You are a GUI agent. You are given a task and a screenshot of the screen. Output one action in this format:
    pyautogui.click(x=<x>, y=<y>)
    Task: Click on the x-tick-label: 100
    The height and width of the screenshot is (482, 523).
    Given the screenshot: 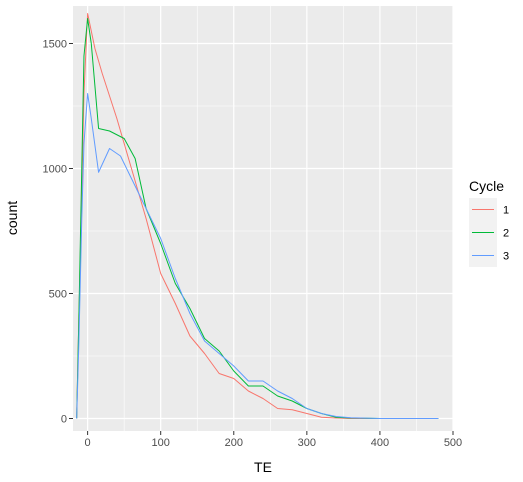 What is the action you would take?
    pyautogui.click(x=161, y=443)
    